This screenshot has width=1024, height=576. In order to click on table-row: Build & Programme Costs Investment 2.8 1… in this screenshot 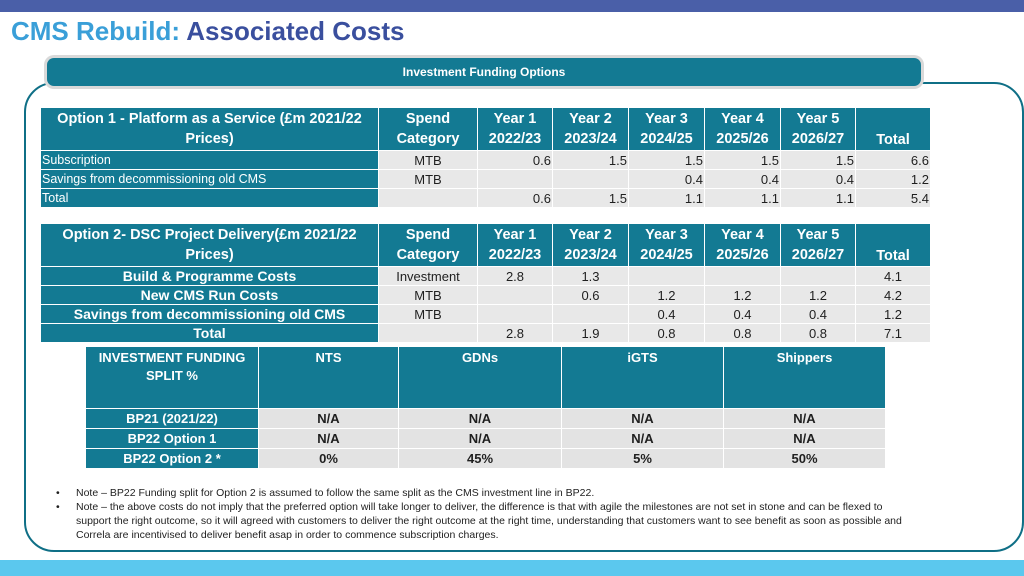, I will do `click(485, 276)`.